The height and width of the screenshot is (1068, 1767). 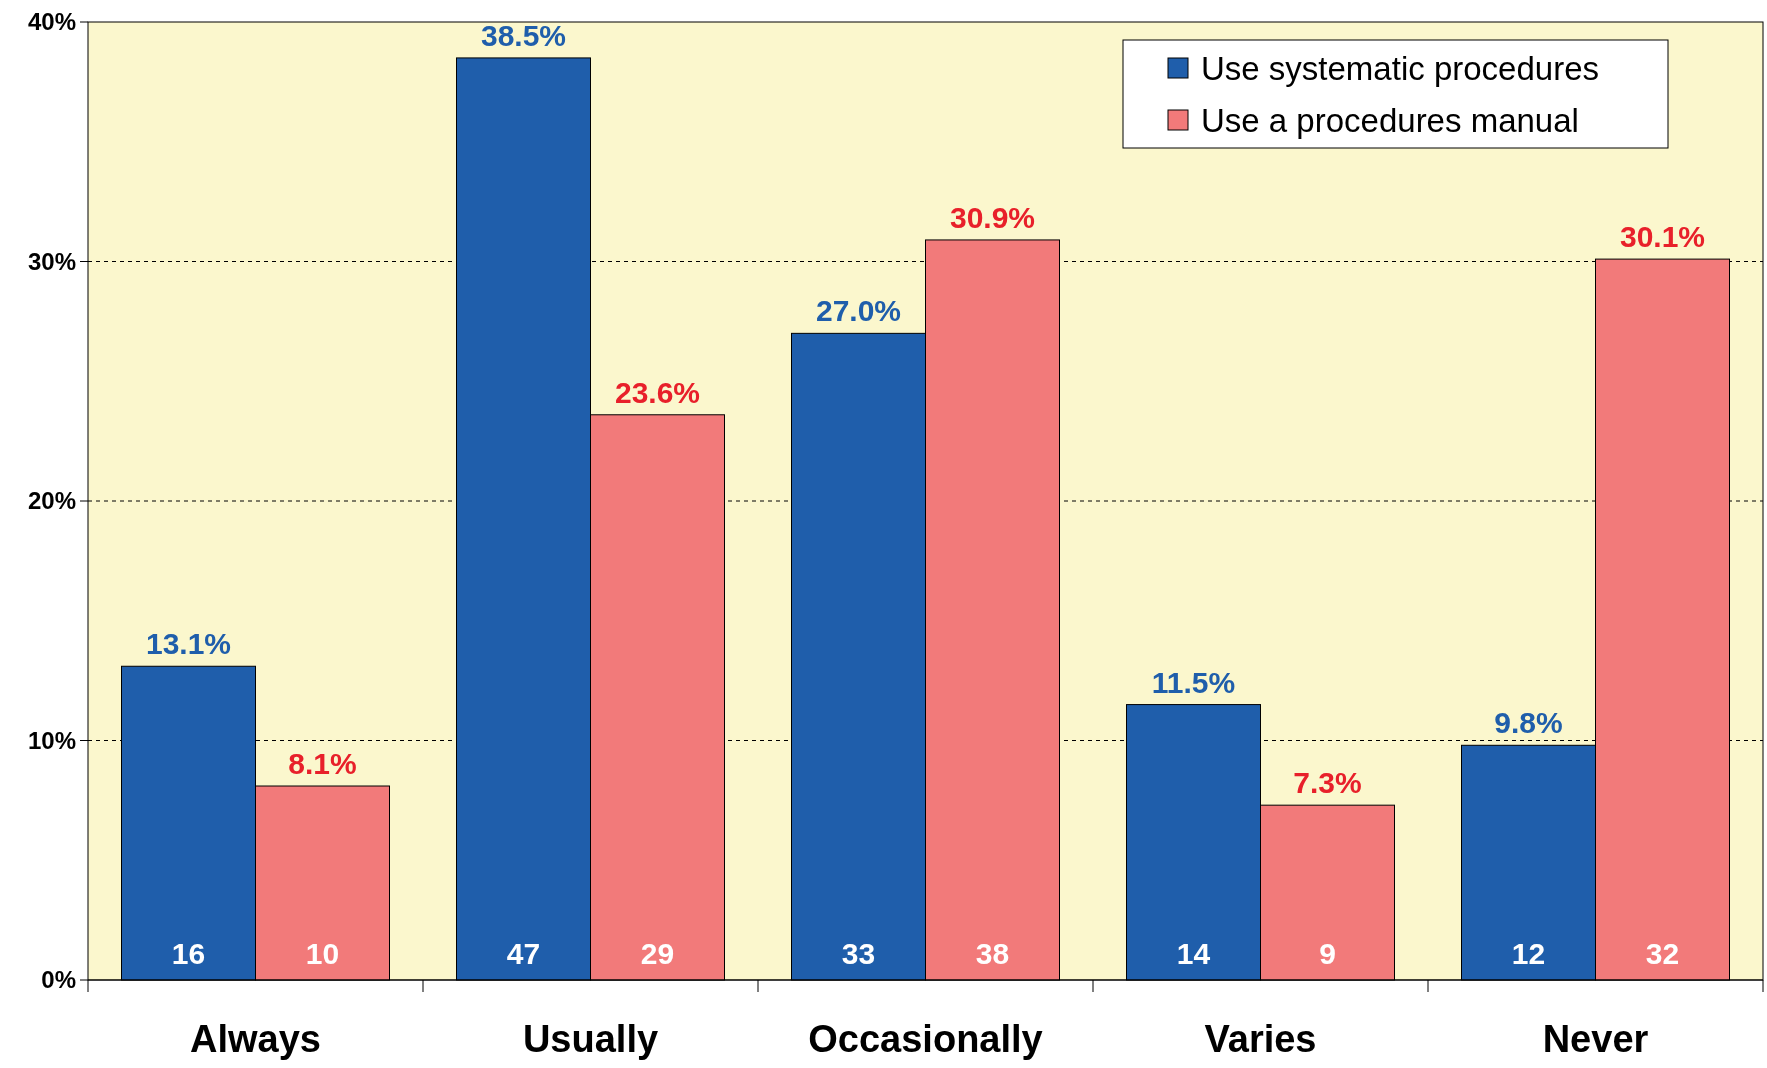 What do you see at coordinates (322, 764) in the screenshot?
I see `data-label: 8.1%` at bounding box center [322, 764].